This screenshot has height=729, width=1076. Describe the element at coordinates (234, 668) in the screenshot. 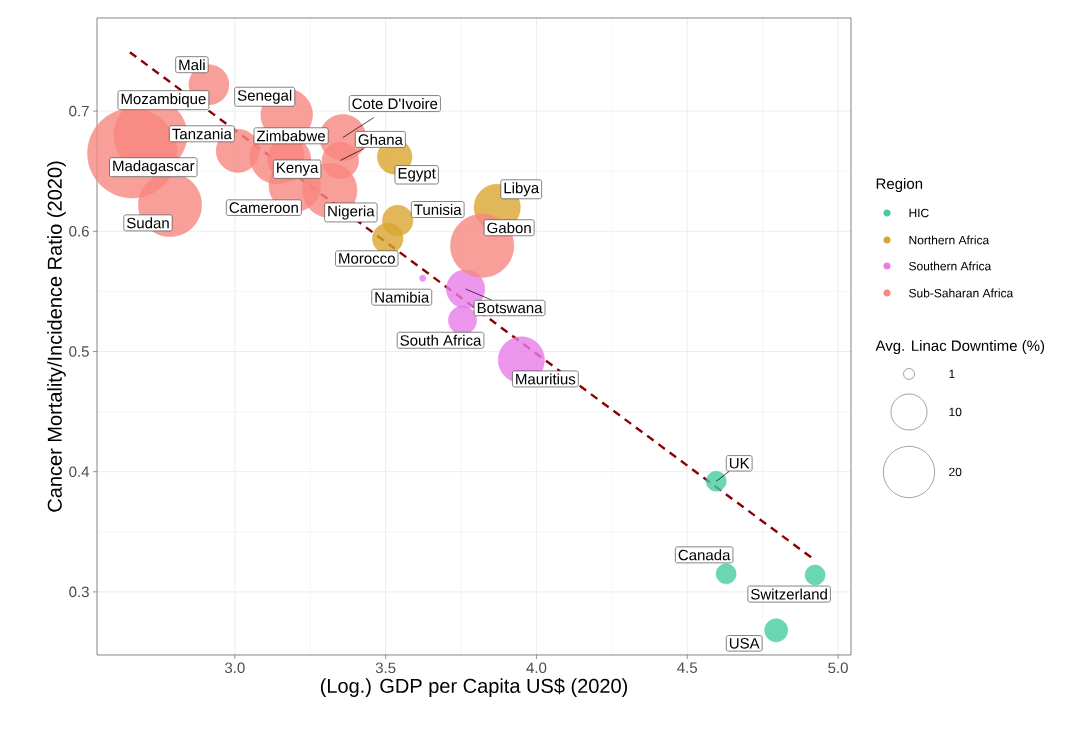

I see `x-tick-label: 3.0` at that location.